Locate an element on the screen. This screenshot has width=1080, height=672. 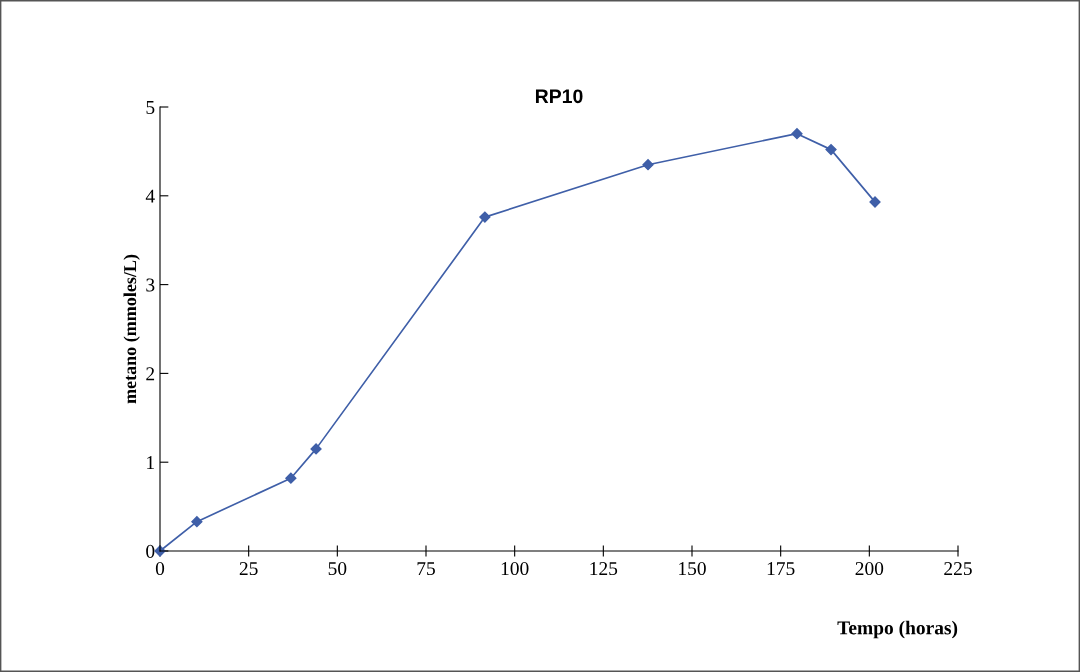
x-tick-label: 25 is located at coordinates (248, 569).